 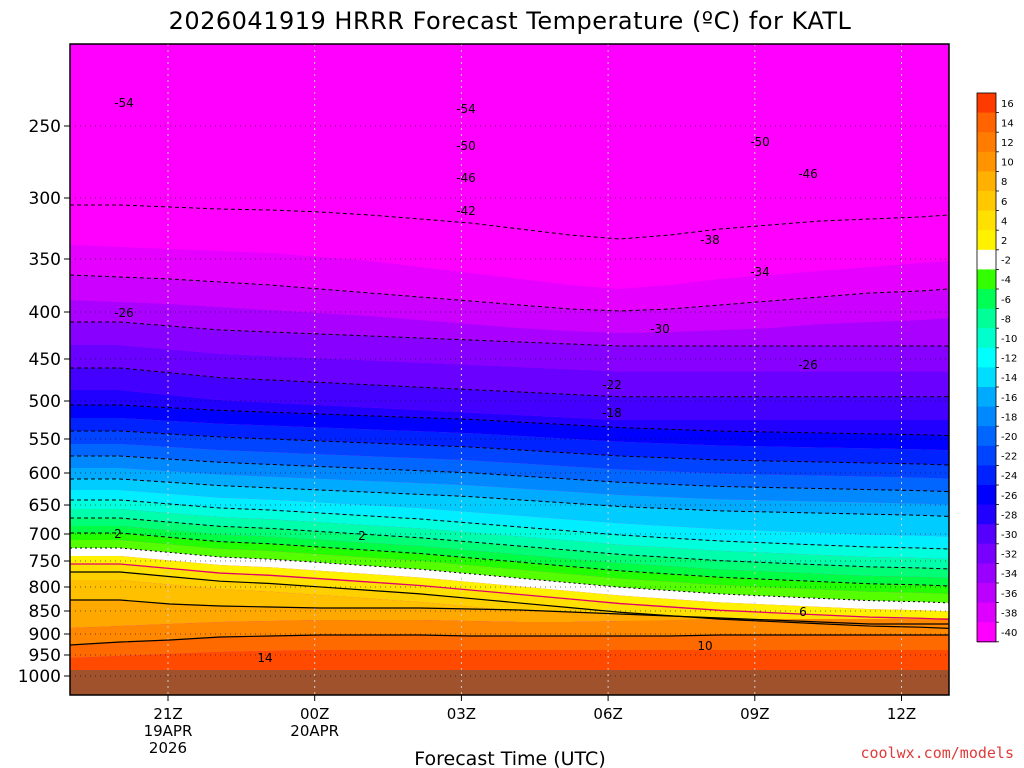 I want to click on colorbar-label: 14, so click(x=1007, y=123).